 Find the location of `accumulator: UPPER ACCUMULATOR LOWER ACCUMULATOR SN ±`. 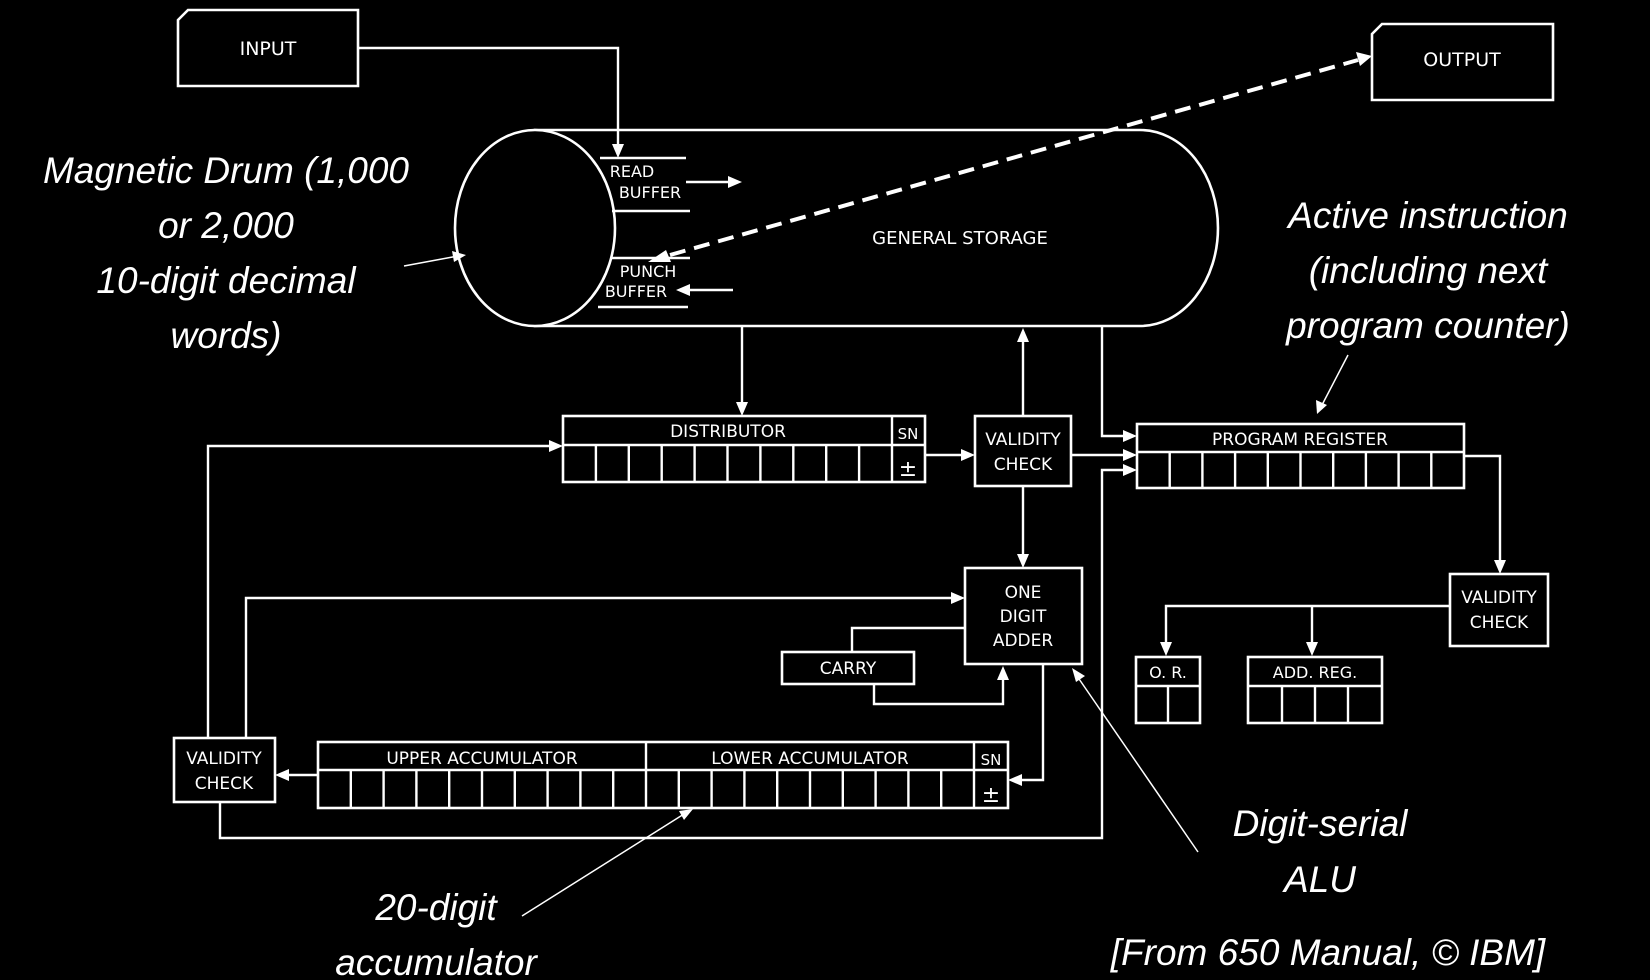

accumulator: UPPER ACCUMULATOR LOWER ACCUMULATOR SN ± is located at coordinates (663, 775).